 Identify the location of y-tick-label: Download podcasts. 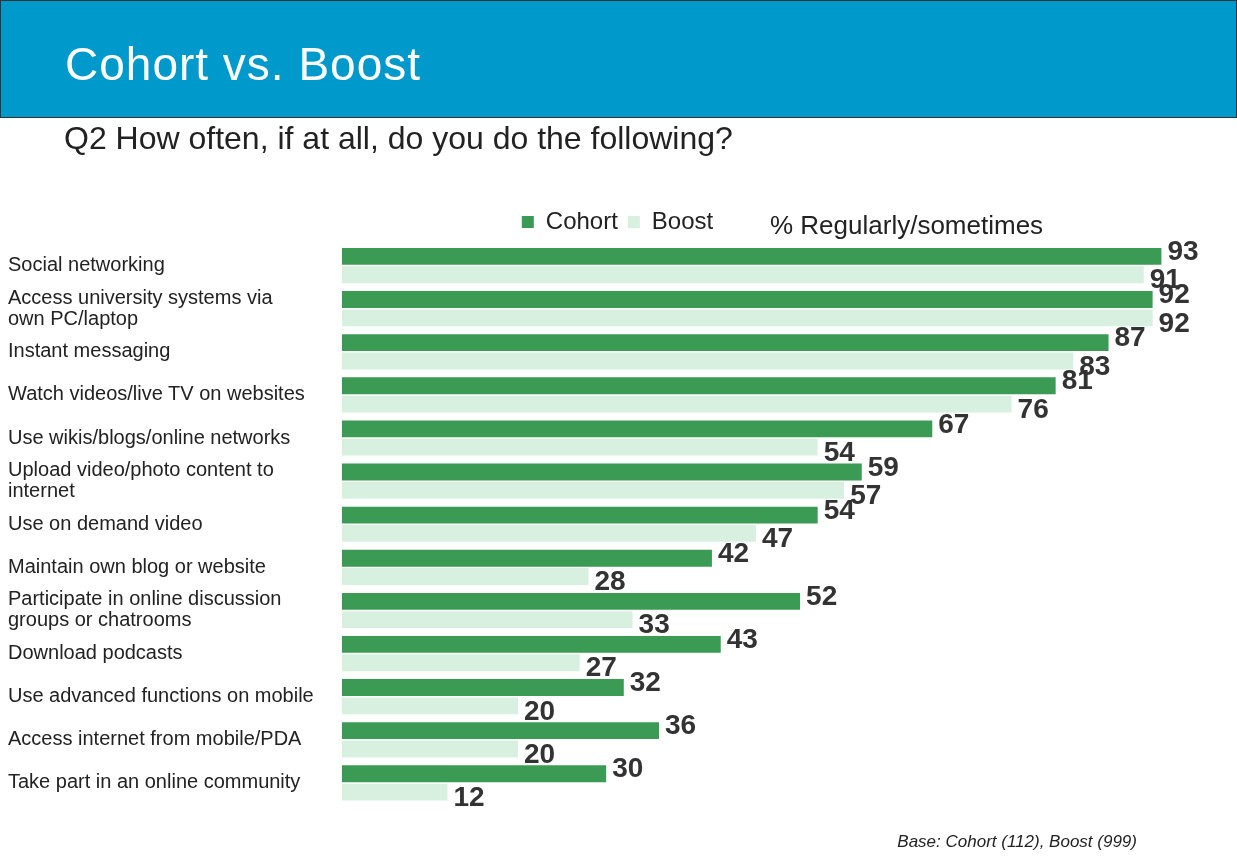
(95, 652).